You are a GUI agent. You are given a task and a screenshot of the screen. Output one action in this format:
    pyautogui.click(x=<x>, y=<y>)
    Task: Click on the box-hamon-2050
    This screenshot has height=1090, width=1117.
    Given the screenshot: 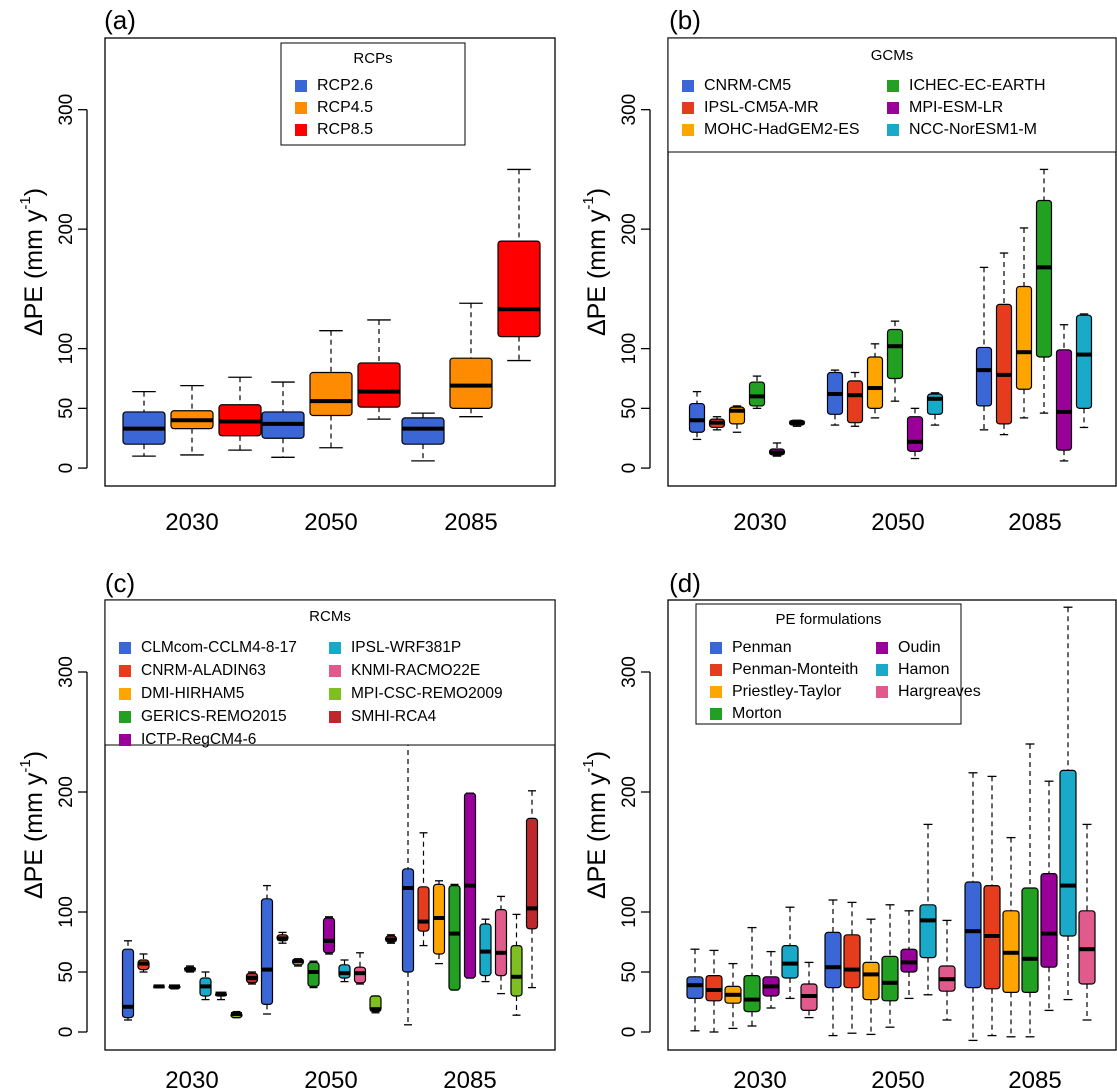 What is the action you would take?
    pyautogui.click(x=928, y=909)
    